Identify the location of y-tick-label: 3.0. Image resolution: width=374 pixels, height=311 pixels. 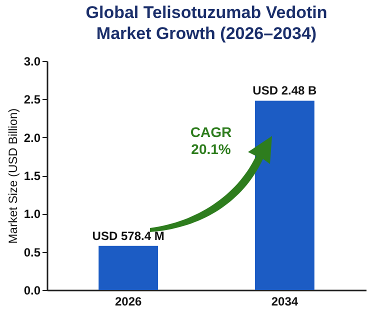
(32, 61).